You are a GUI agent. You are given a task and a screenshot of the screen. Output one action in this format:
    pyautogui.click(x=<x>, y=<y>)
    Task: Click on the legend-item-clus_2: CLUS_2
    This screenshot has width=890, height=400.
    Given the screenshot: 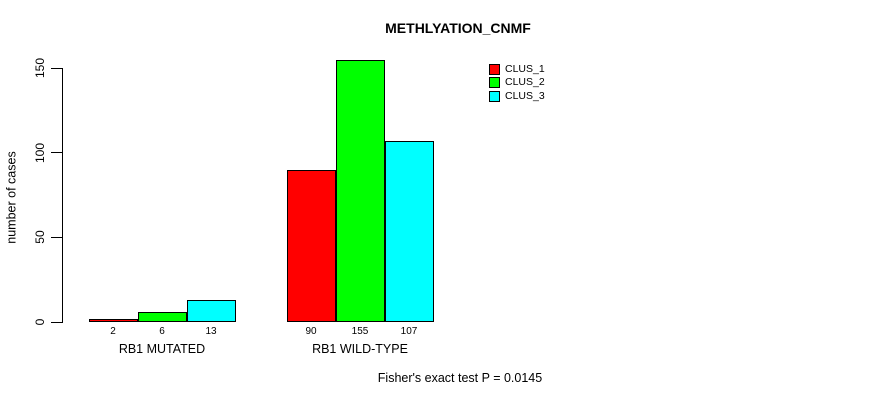 What is the action you would take?
    pyautogui.click(x=517, y=82)
    